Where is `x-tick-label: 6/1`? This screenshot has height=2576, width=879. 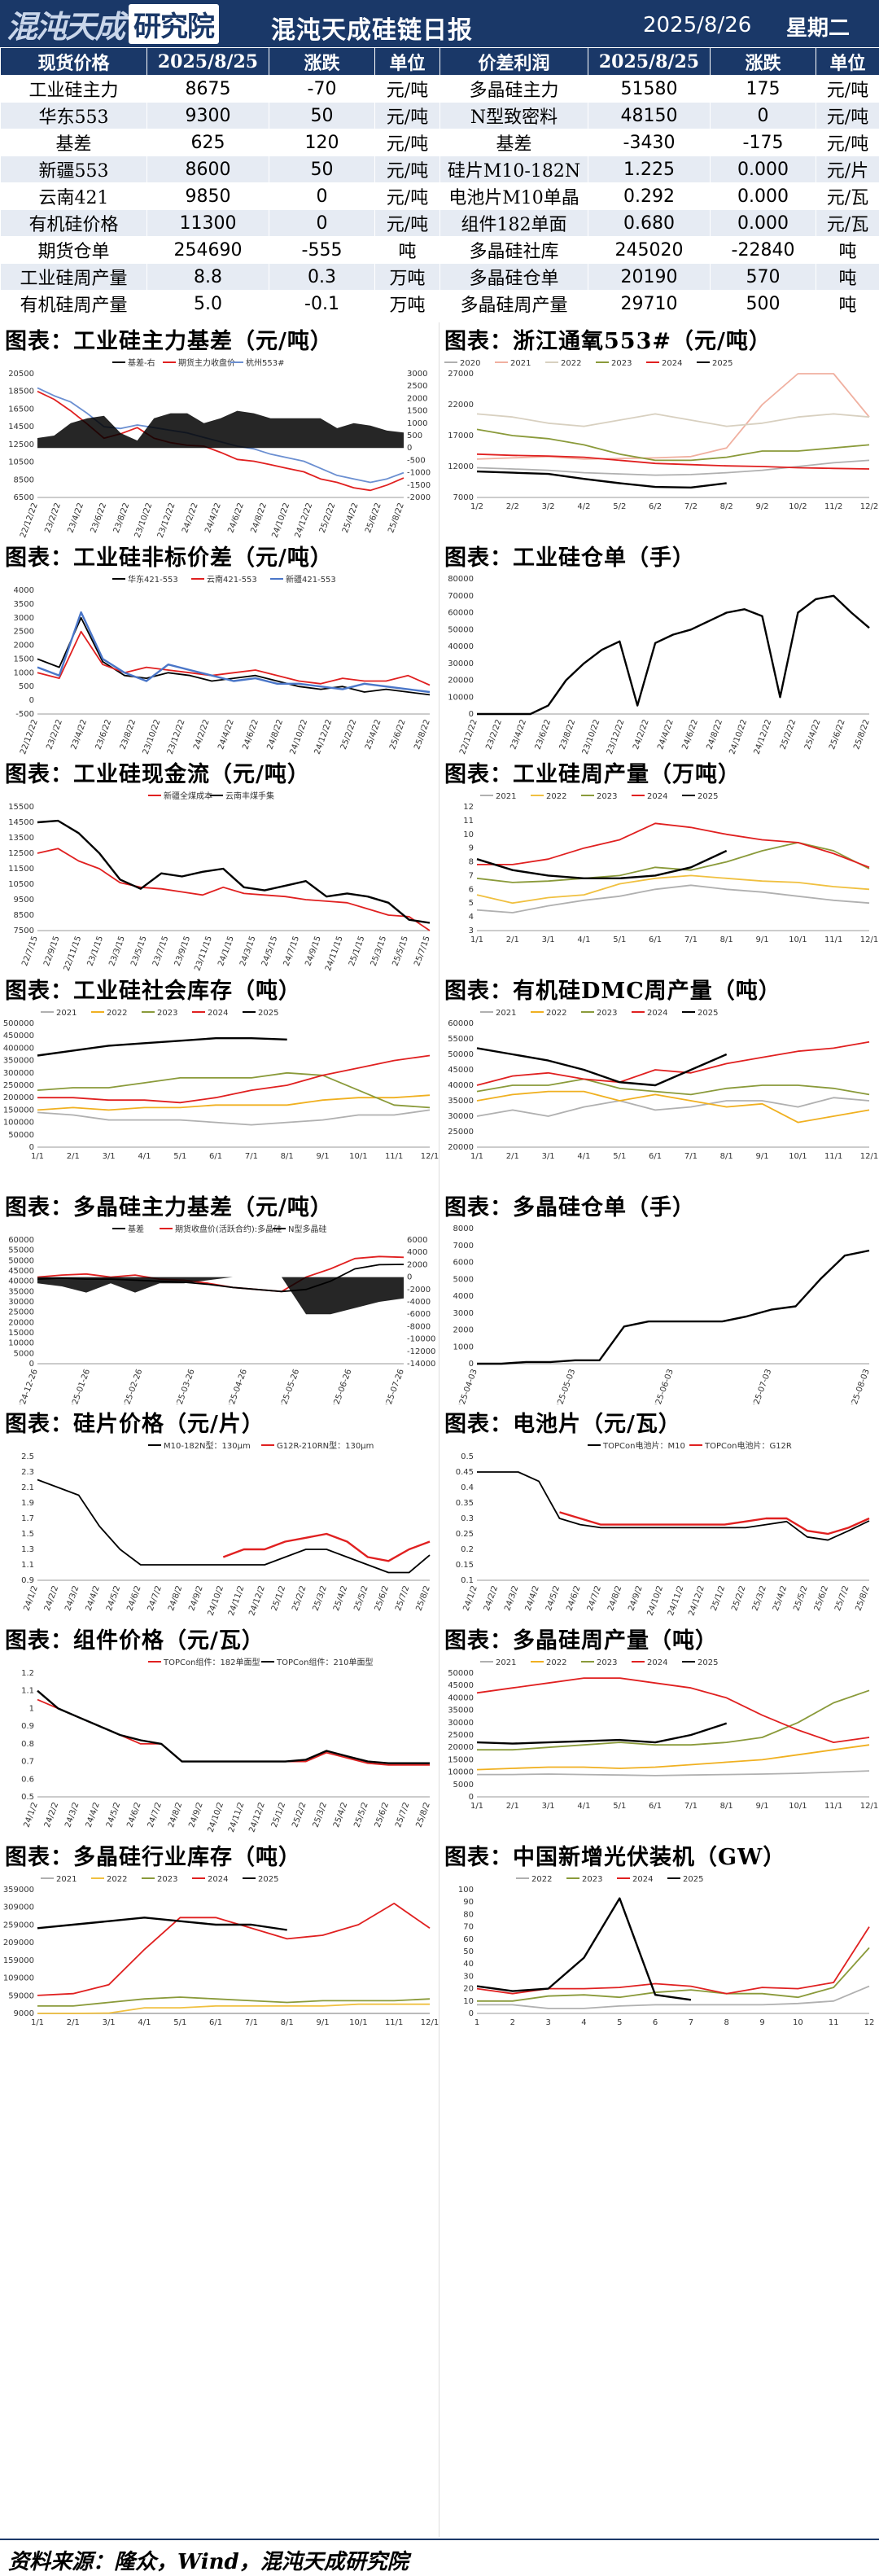 x-tick-label: 6/1 is located at coordinates (215, 2022).